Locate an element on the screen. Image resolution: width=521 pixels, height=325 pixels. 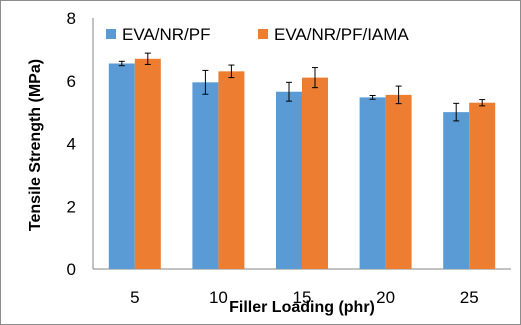
x-tick-label: 20 is located at coordinates (385, 297).